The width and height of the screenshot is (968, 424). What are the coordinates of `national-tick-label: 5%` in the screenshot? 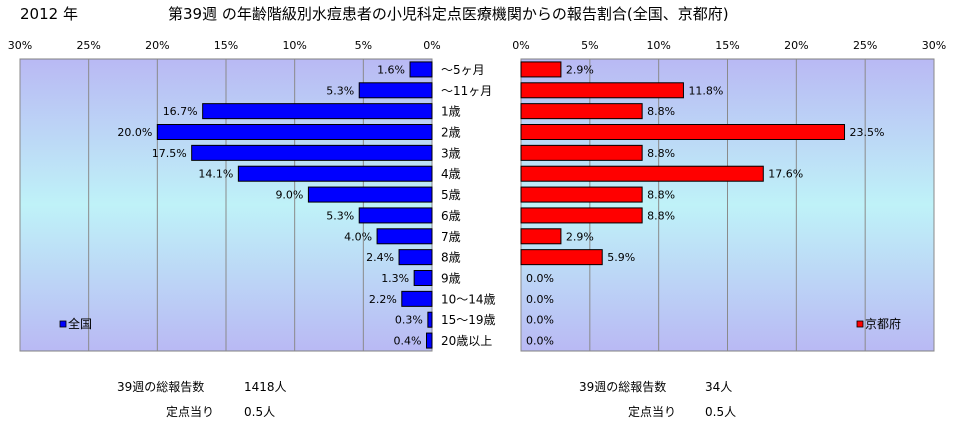 It's located at (363, 45).